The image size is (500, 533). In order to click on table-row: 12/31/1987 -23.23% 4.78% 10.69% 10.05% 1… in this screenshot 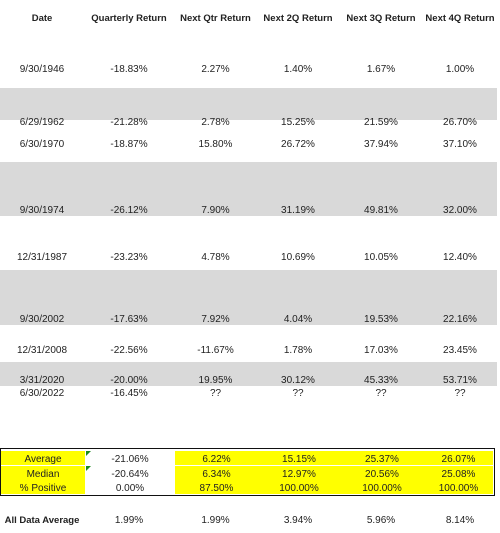, I will do `click(248, 244)`.